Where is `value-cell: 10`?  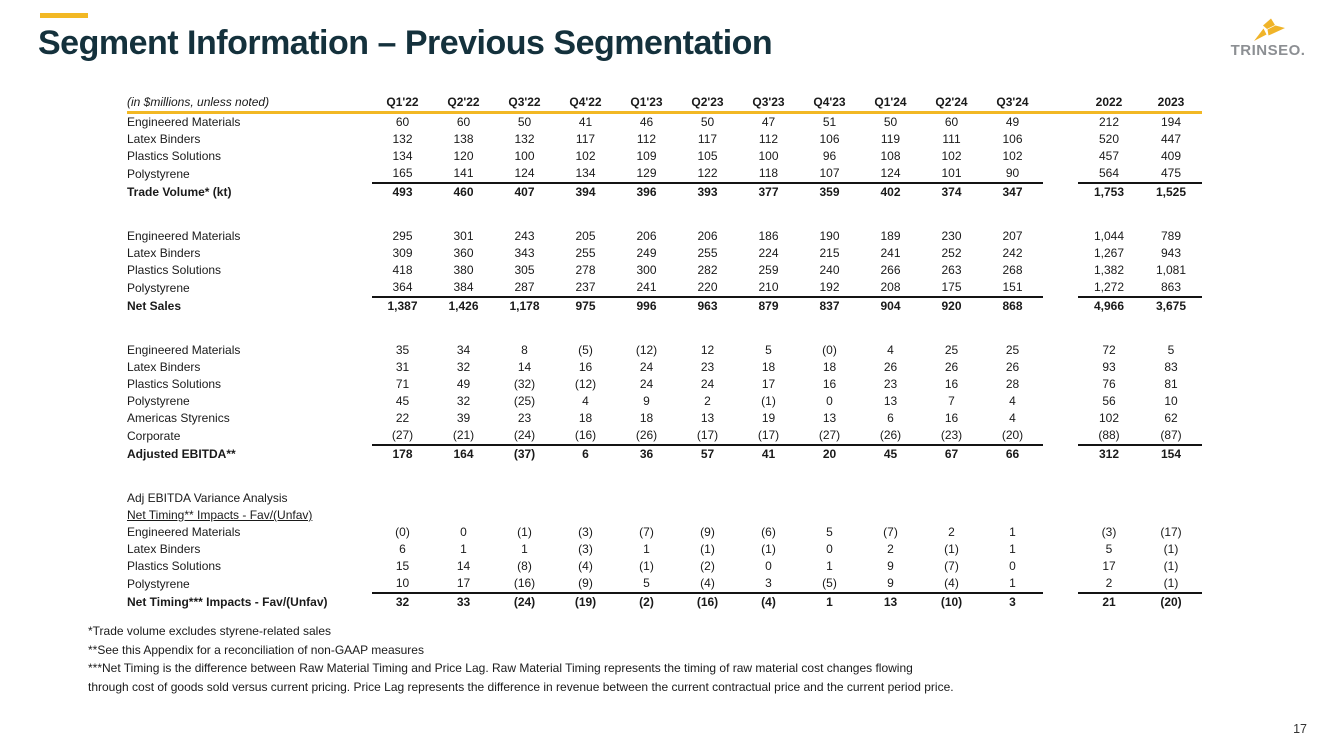
value-cell: 10 is located at coordinates (402, 583).